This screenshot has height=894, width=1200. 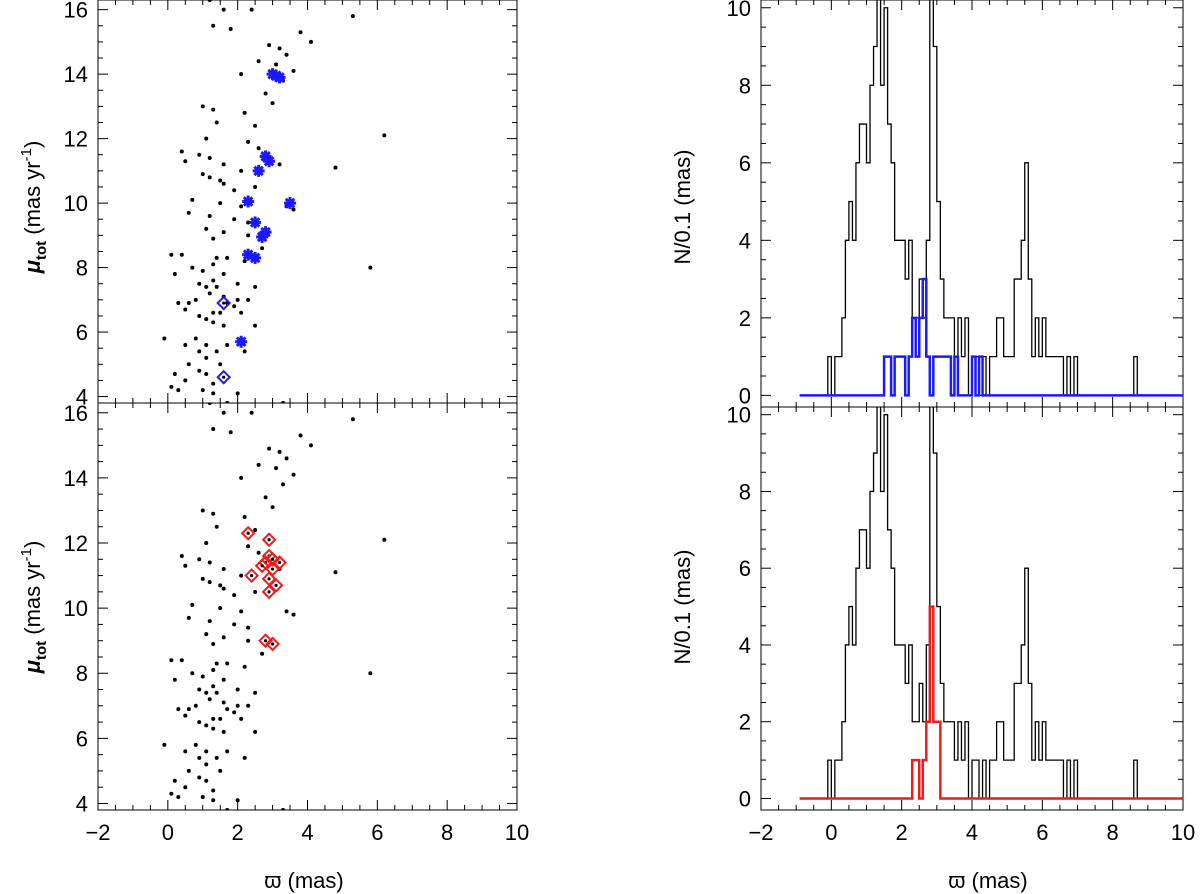 I want to click on x-tick-label: 6, so click(x=1042, y=832).